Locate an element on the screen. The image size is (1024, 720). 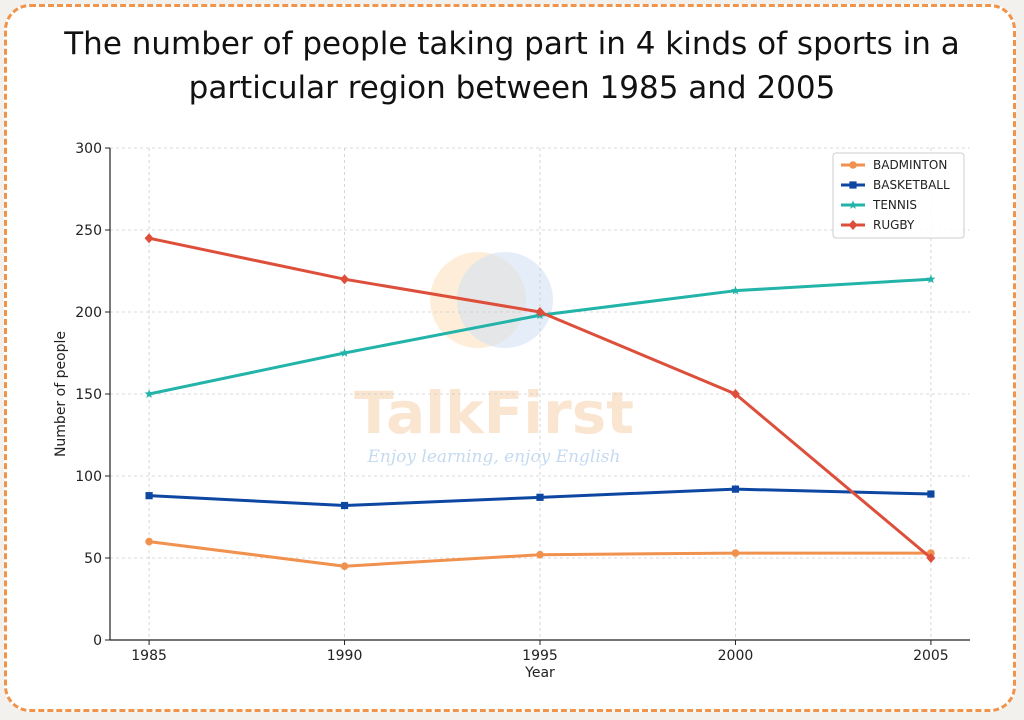
legend-box is located at coordinates (898, 195).